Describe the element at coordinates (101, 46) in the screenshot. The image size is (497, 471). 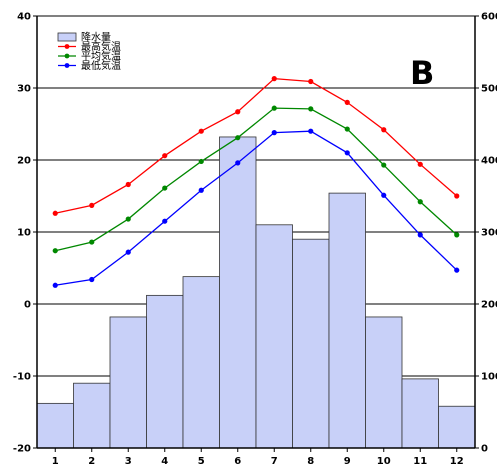
I see `legend-label: 最高気温` at that location.